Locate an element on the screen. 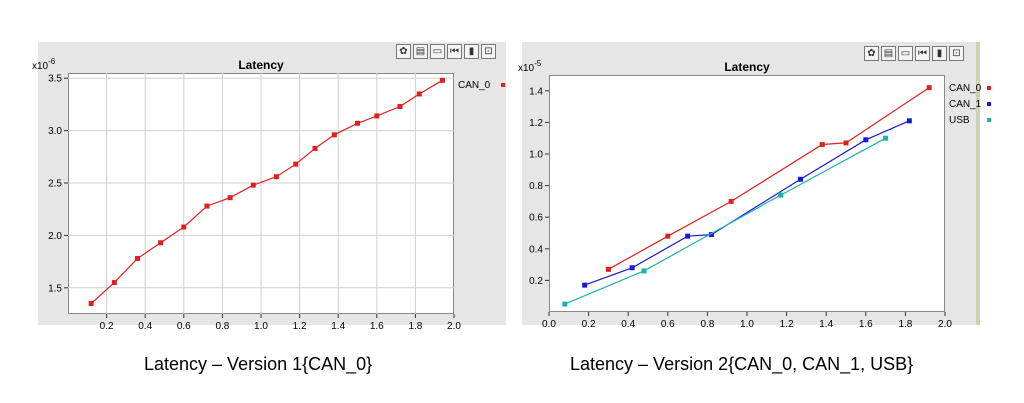 Image resolution: width=1024 pixels, height=403 pixels. y-tick-label: 0.8 is located at coordinates (536, 186).